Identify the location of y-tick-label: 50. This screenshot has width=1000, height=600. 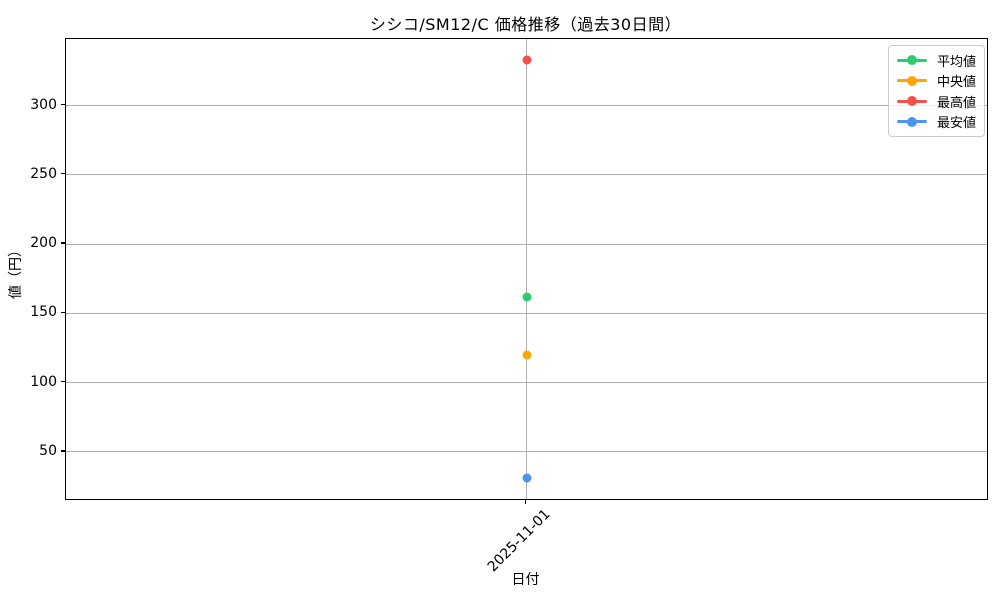
(48, 450).